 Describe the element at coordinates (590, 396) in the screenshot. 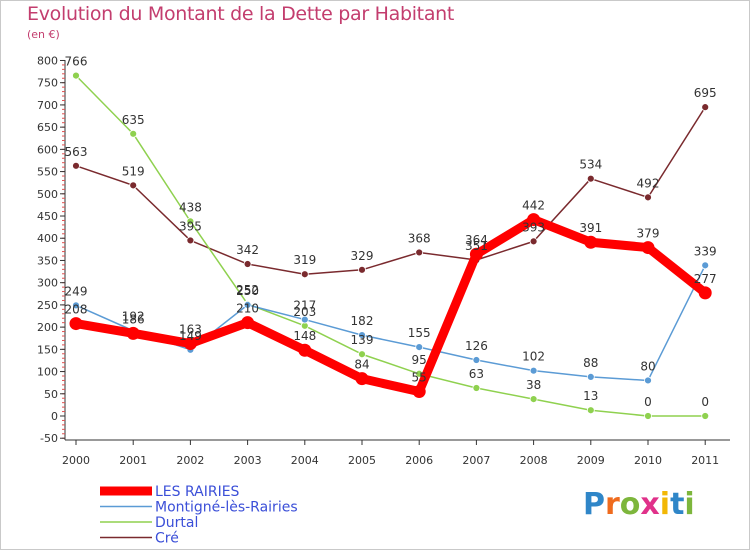

I see `data-label: 13` at that location.